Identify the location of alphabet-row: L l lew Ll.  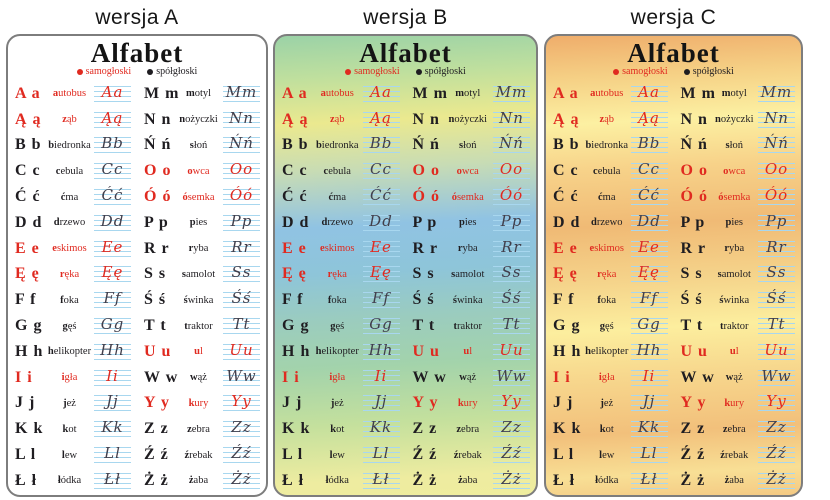
(72, 455).